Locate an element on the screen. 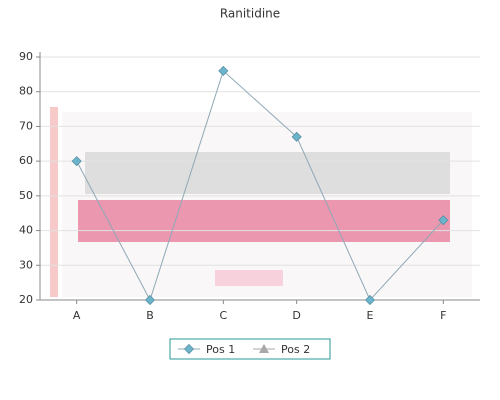 Image resolution: width=500 pixels, height=400 pixels. x-tick-label: D is located at coordinates (296, 315).